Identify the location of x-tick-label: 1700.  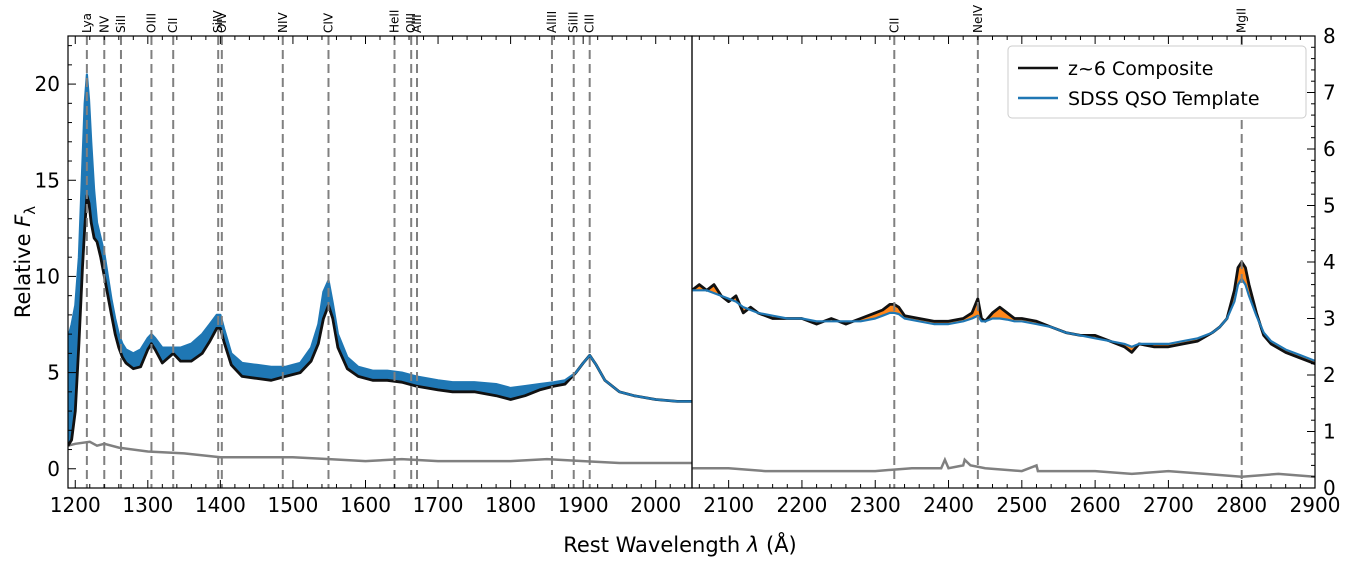
(438, 505).